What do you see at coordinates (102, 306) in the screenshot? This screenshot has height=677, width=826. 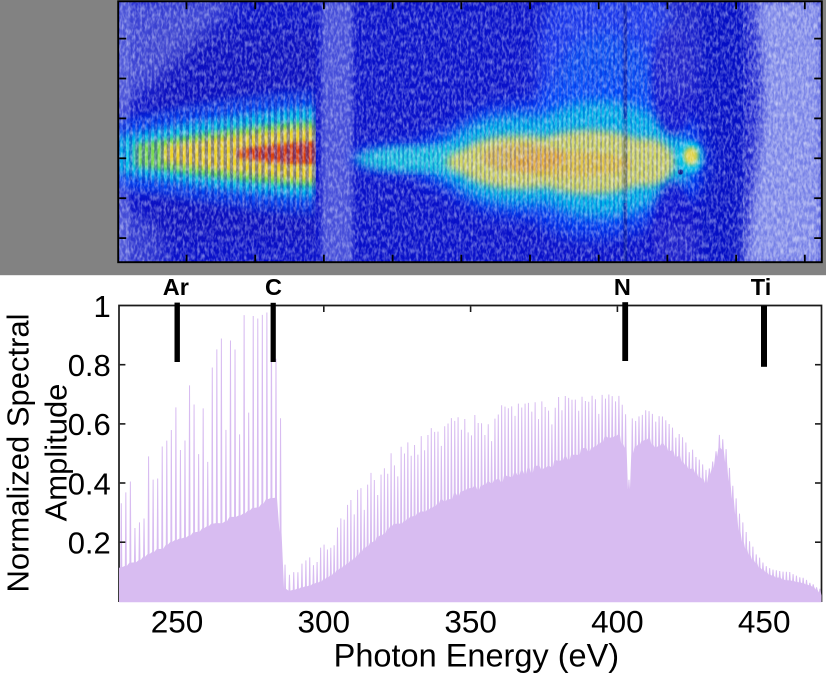 I see `svg-text: 1` at bounding box center [102, 306].